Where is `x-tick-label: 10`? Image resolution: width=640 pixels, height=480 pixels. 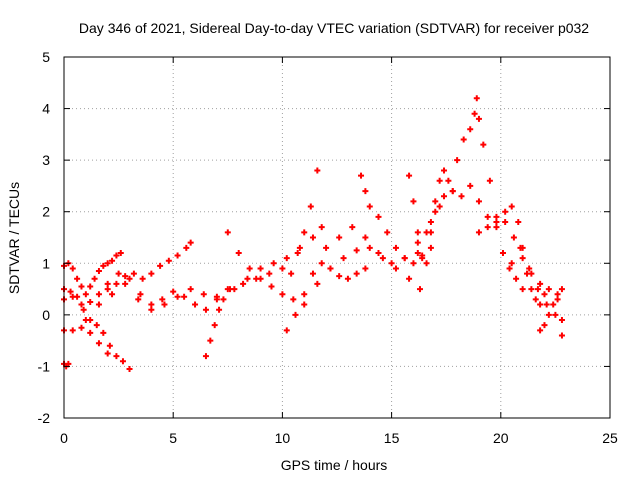 x-tick-label: 10 is located at coordinates (283, 438).